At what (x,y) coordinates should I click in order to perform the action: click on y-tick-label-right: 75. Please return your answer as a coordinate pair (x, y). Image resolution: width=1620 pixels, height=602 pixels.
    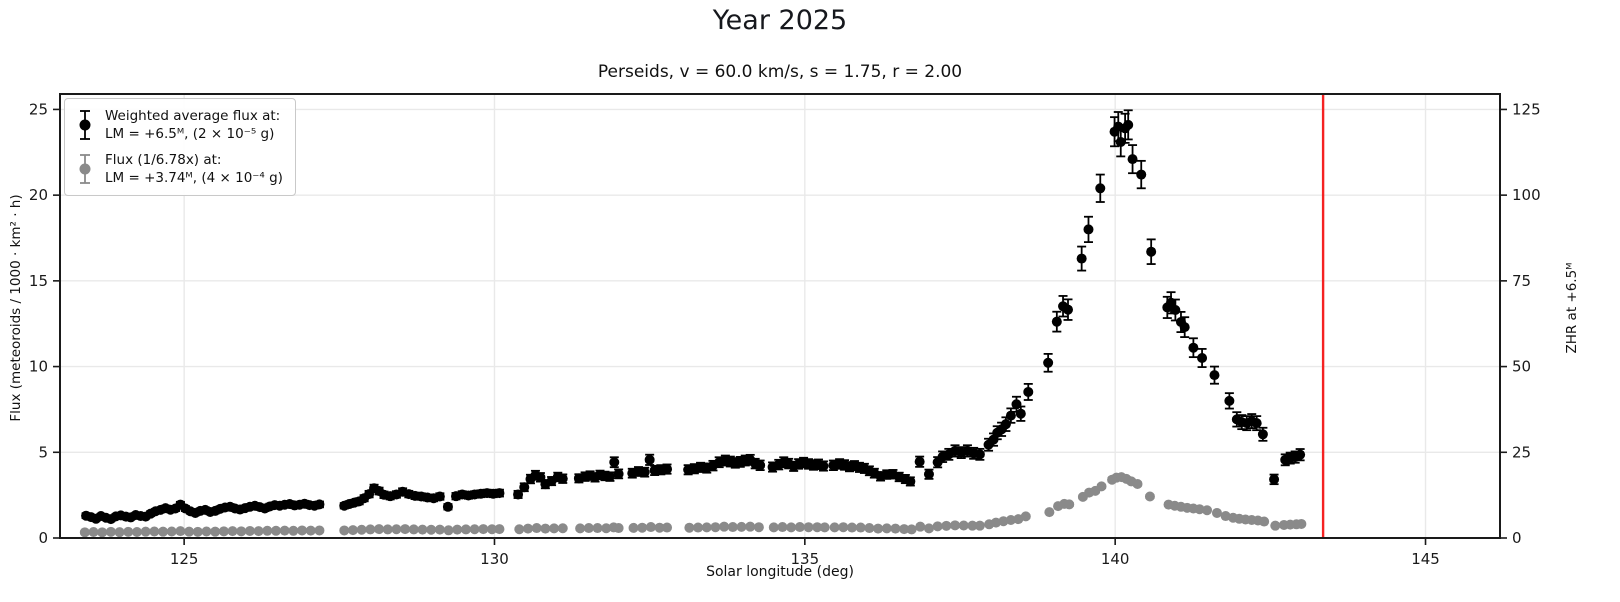
    Looking at the image, I should click on (1521, 281).